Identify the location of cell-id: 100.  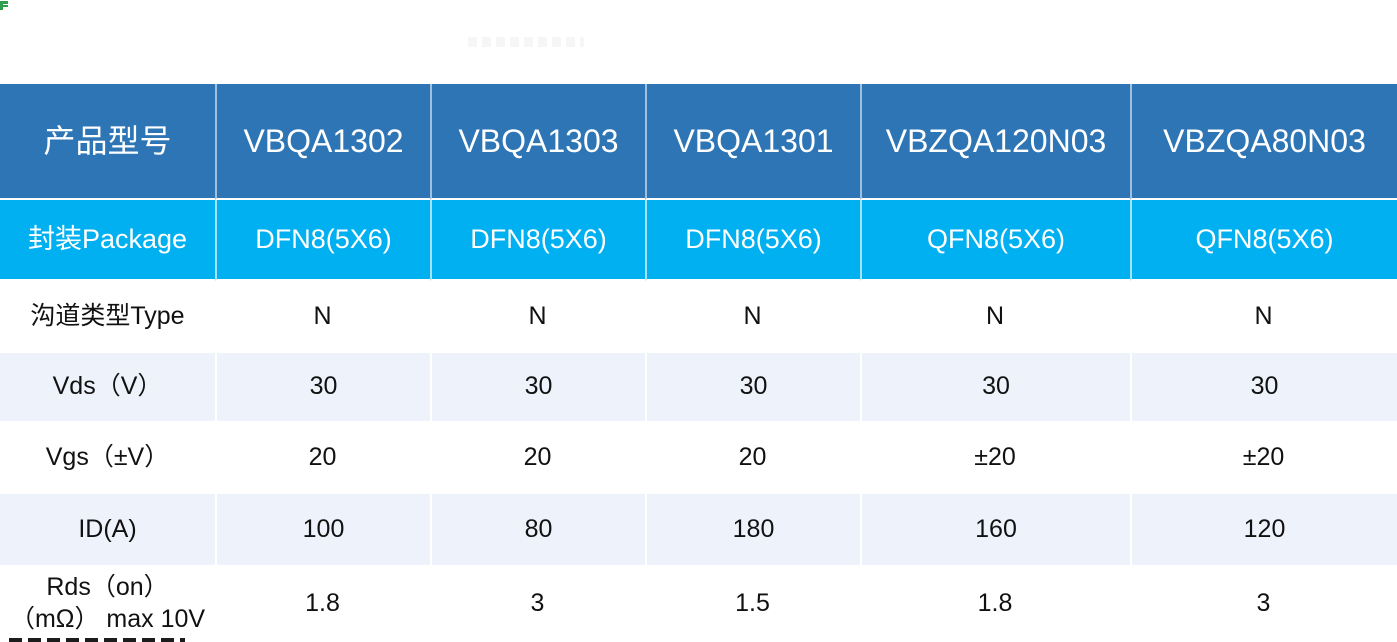
(322, 529).